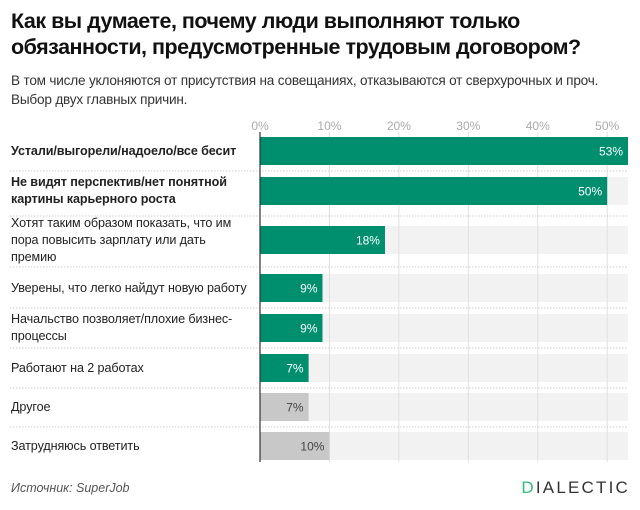  Describe the element at coordinates (368, 241) in the screenshot. I see `bar-value-label: 18%` at that location.